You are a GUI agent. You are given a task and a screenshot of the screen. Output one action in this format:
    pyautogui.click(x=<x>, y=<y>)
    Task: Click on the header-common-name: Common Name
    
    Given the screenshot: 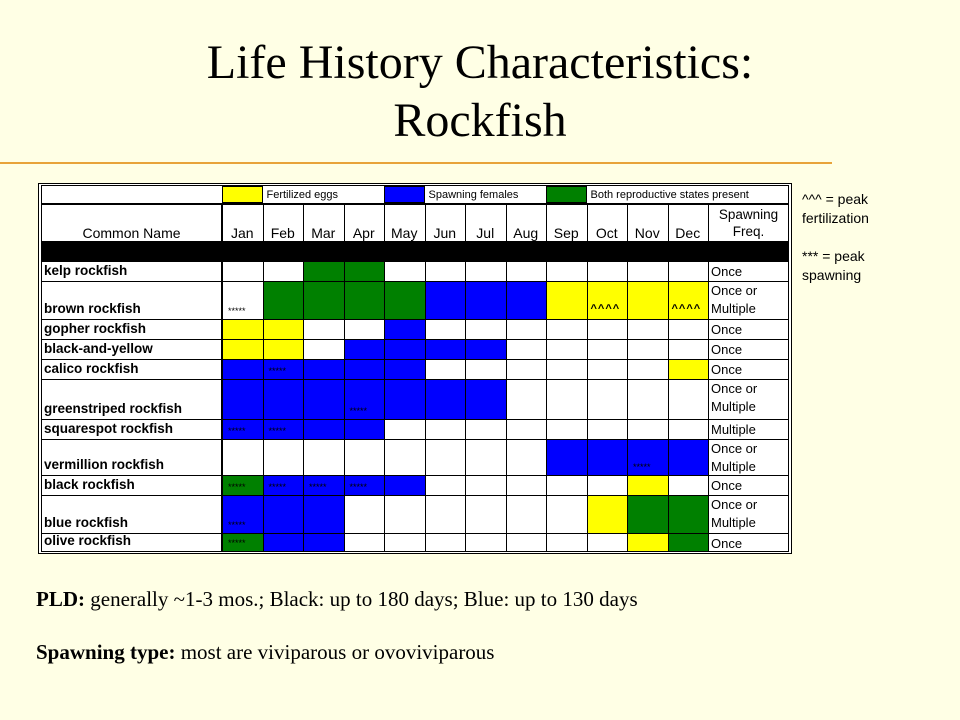 What is the action you would take?
    pyautogui.click(x=131, y=233)
    